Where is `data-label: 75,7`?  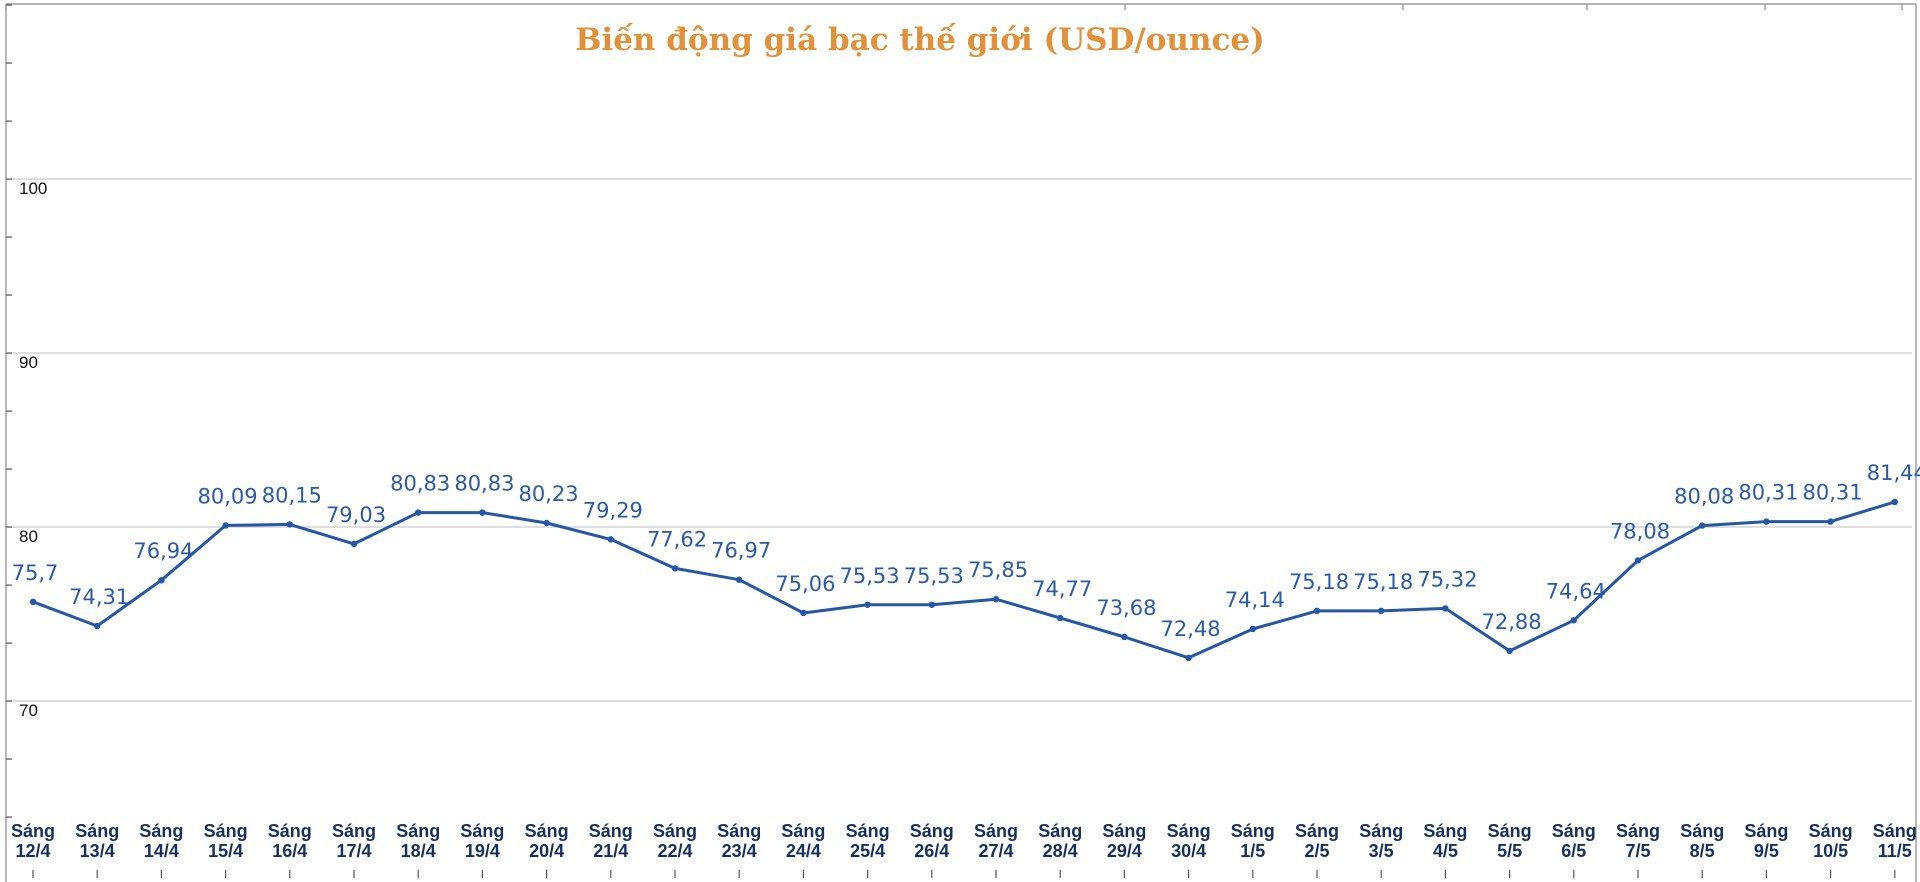
data-label: 75,7 is located at coordinates (35, 573).